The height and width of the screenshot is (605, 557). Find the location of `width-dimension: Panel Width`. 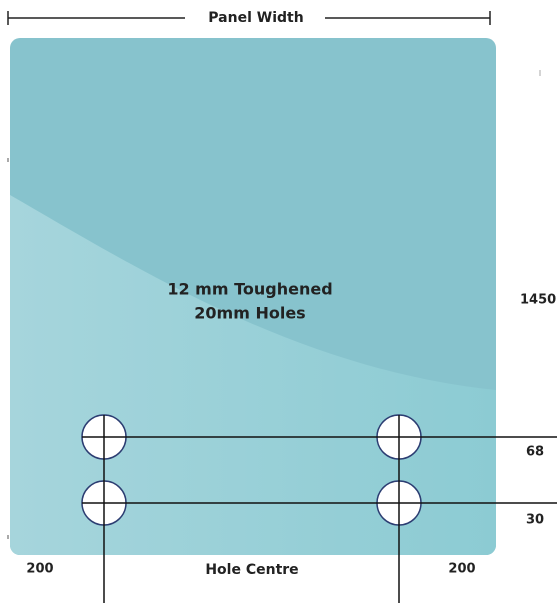

width-dimension: Panel Width is located at coordinates (249, 18).